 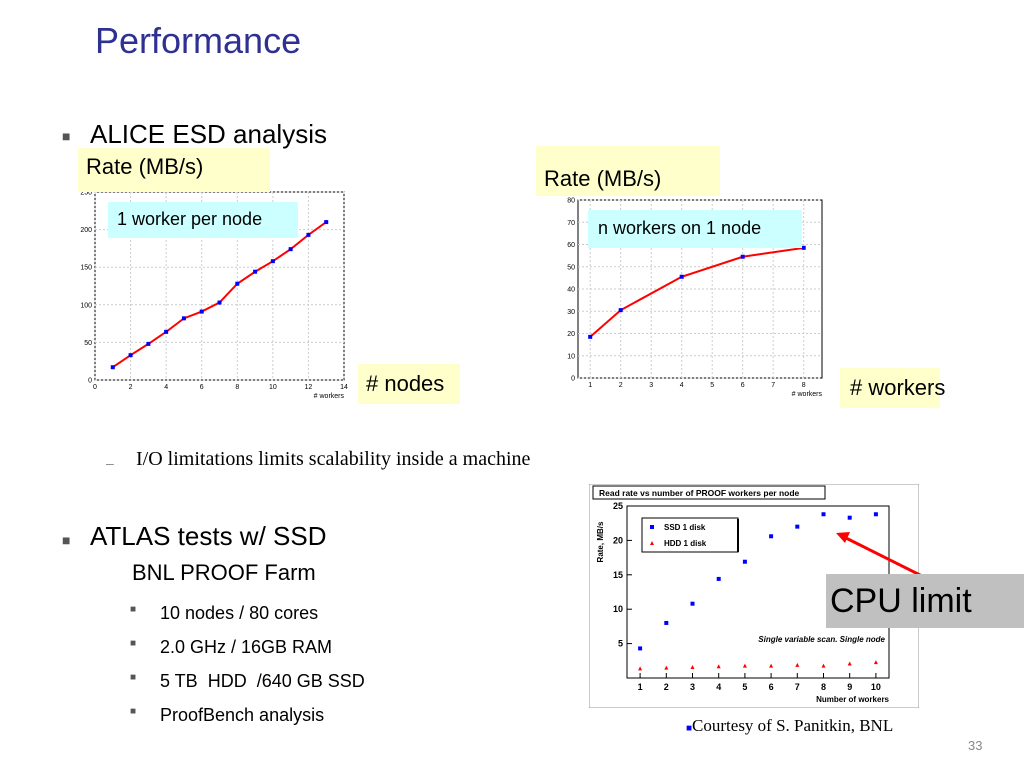 What do you see at coordinates (849, 687) in the screenshot?
I see `x-tick-label: 9` at bounding box center [849, 687].